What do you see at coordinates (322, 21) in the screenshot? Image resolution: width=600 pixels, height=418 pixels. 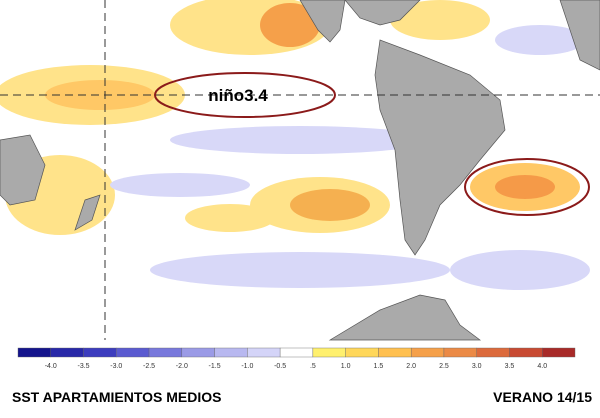 I see `north-america` at bounding box center [322, 21].